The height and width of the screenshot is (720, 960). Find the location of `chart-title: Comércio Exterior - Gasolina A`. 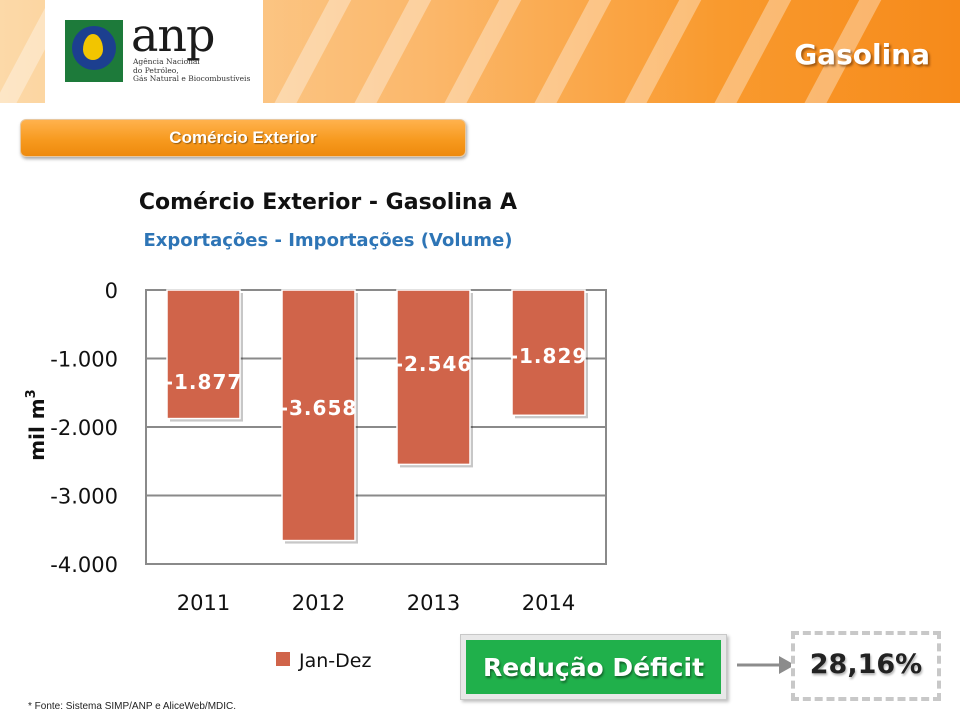

chart-title: Comércio Exterior - Gasolina A is located at coordinates (328, 202).